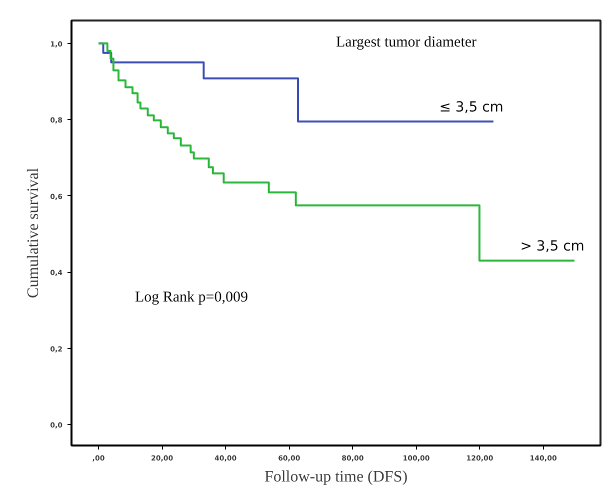  What do you see at coordinates (406, 42) in the screenshot?
I see `annotation: Largest tumor diameter` at bounding box center [406, 42].